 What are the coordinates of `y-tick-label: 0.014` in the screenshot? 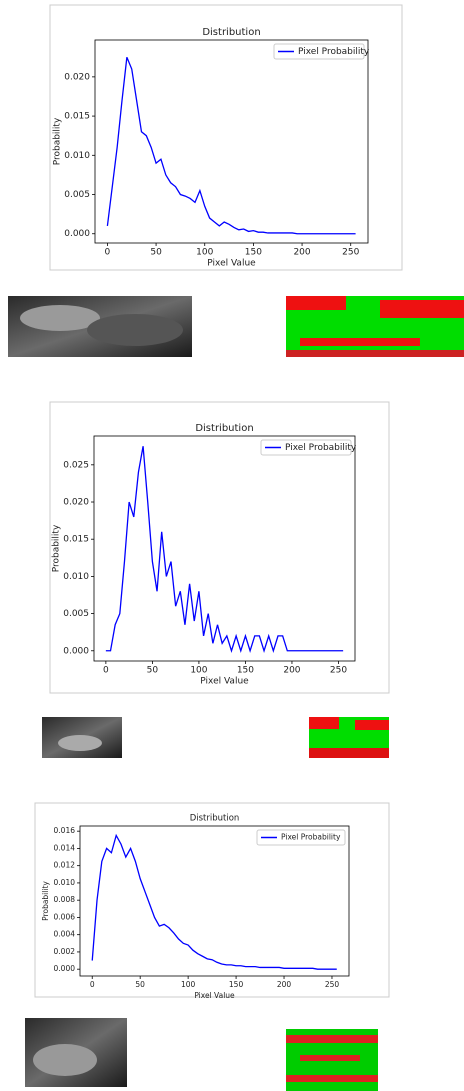 It's located at (65, 847).